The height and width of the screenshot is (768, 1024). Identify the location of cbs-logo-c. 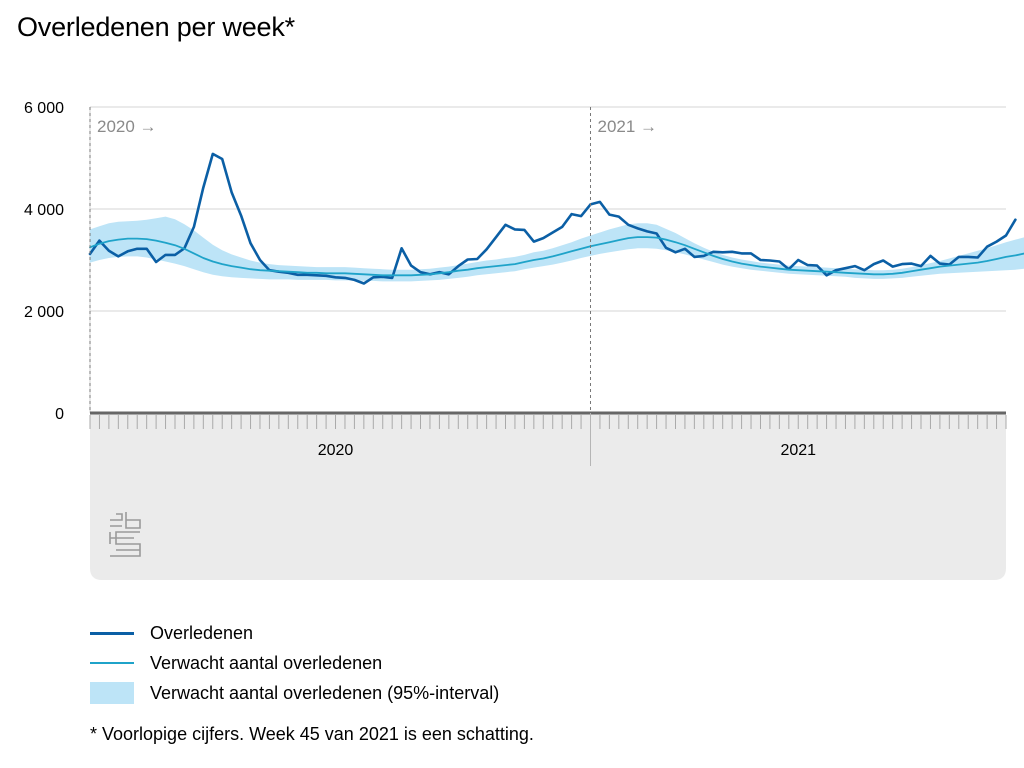
(116, 517).